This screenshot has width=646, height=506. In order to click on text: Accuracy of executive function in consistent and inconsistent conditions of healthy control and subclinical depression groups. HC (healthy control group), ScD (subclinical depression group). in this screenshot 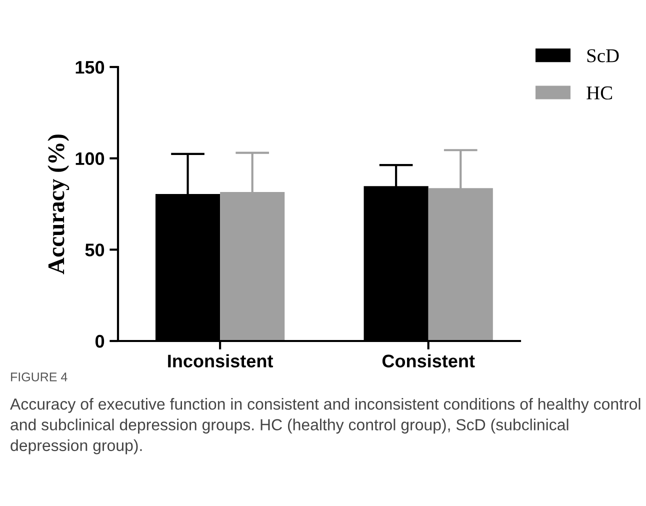, I will do `click(325, 426)`.